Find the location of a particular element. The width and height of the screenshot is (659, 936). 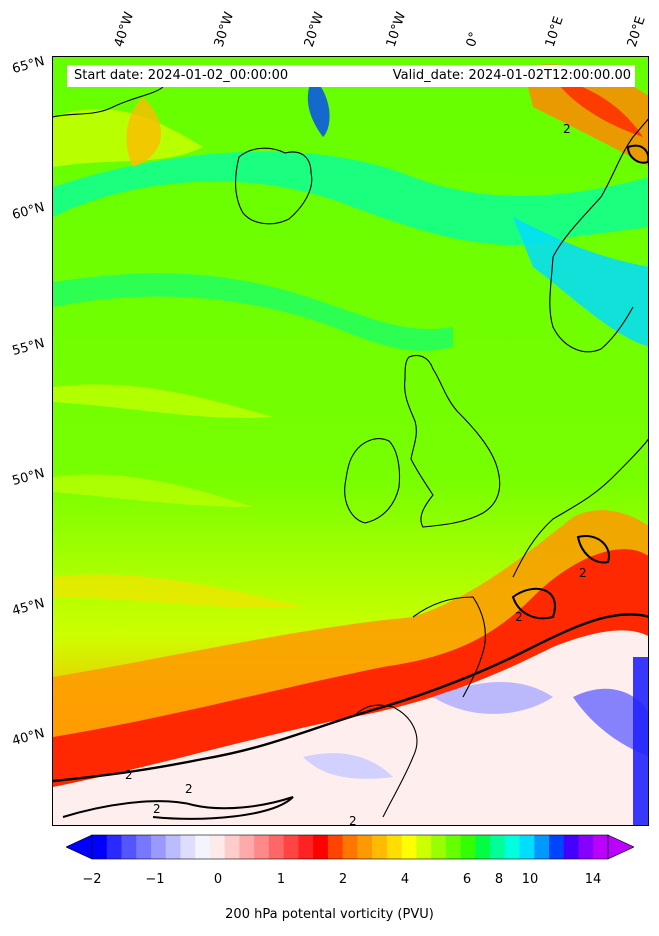

colorbar-tick: −1 is located at coordinates (155, 879).